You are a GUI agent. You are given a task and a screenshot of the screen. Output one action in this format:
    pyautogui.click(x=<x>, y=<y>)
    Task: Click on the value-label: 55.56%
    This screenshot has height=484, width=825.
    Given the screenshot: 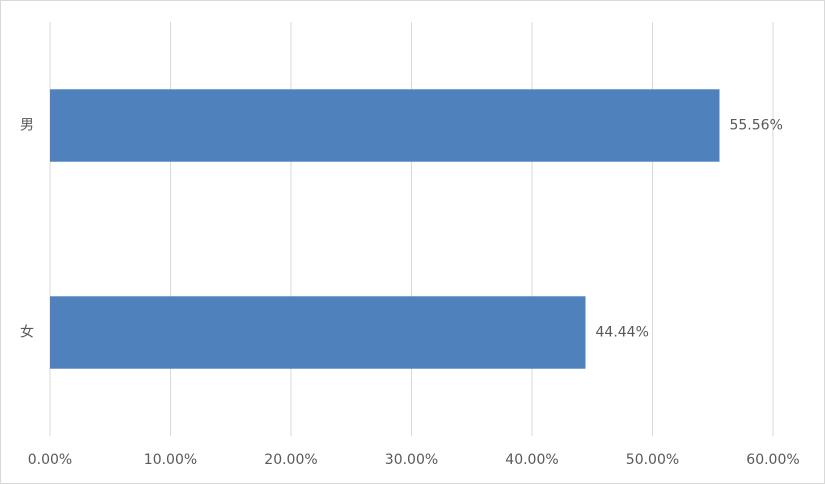 What is the action you would take?
    pyautogui.click(x=755, y=126)
    